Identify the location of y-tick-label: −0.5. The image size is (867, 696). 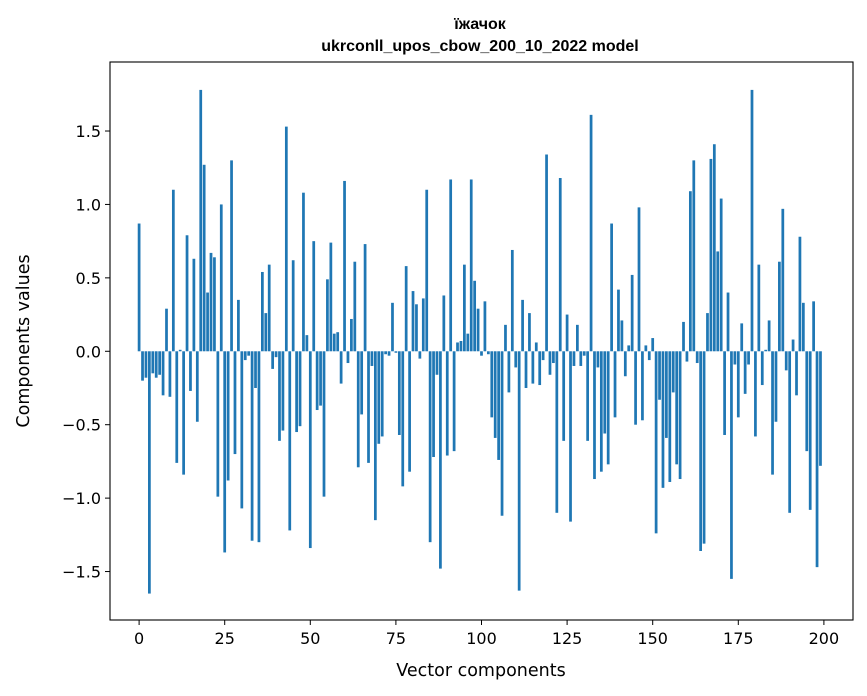
(81, 425).